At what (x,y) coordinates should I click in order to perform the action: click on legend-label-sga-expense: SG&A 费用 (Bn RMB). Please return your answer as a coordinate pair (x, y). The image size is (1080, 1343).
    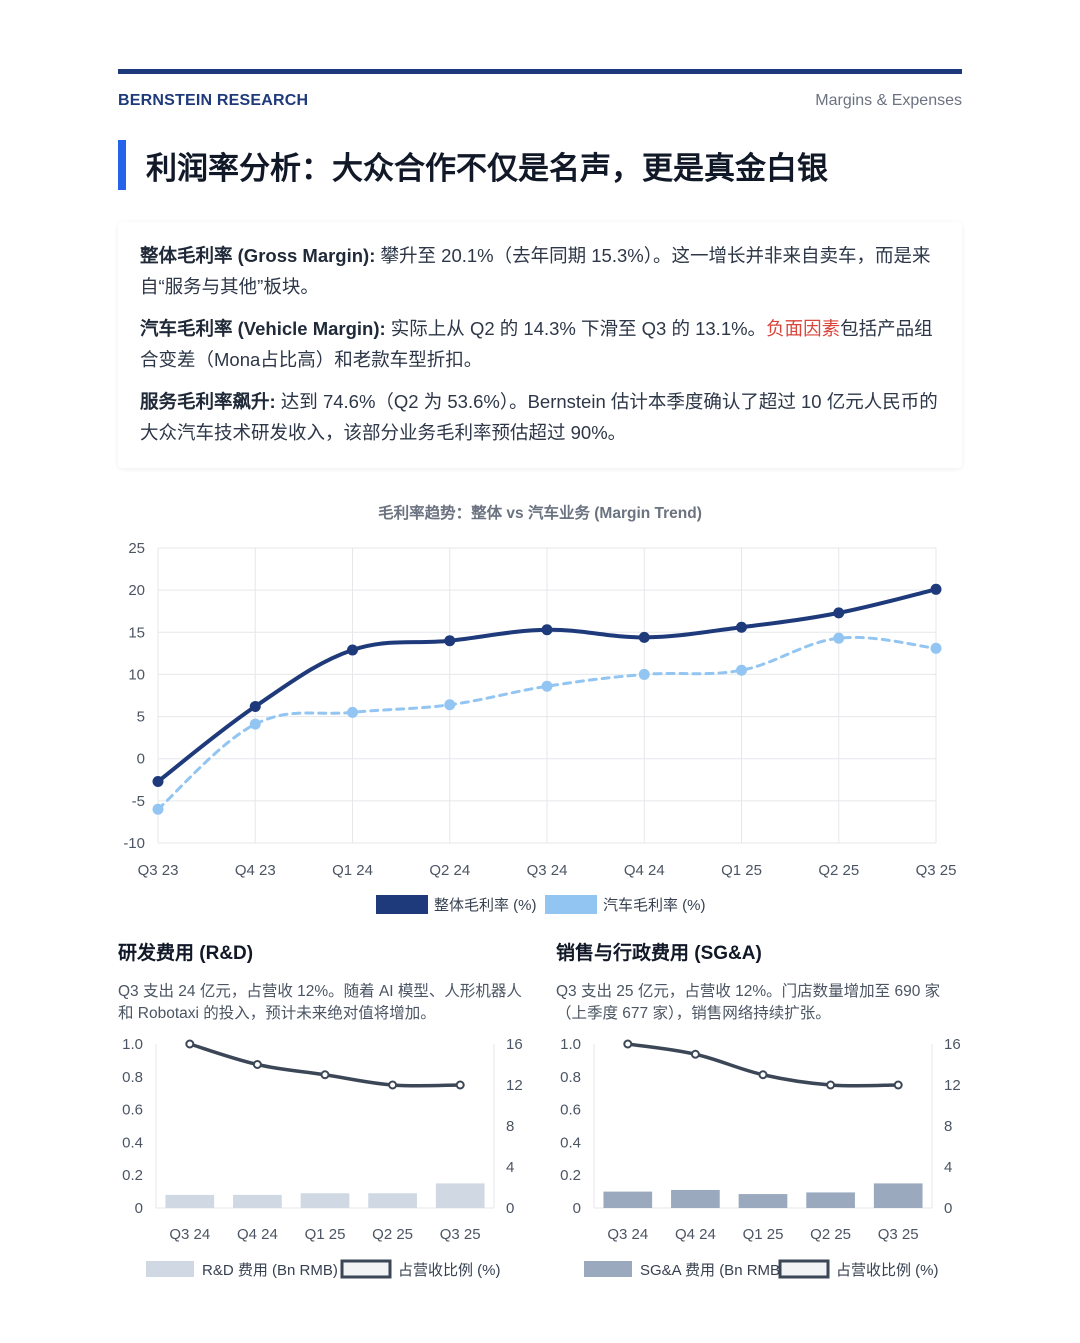
    Looking at the image, I should click on (712, 1270).